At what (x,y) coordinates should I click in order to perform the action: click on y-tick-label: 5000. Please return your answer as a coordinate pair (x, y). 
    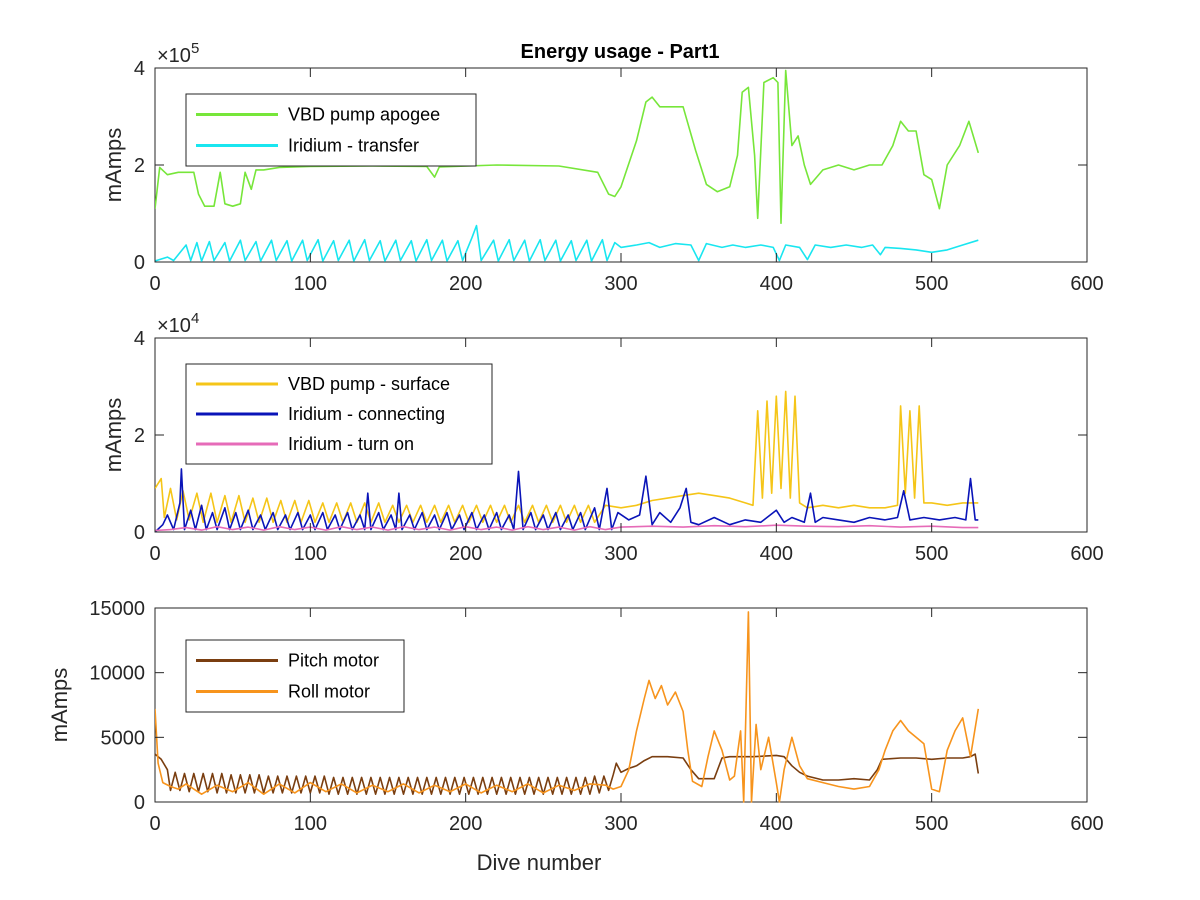
    Looking at the image, I should click on (123, 738).